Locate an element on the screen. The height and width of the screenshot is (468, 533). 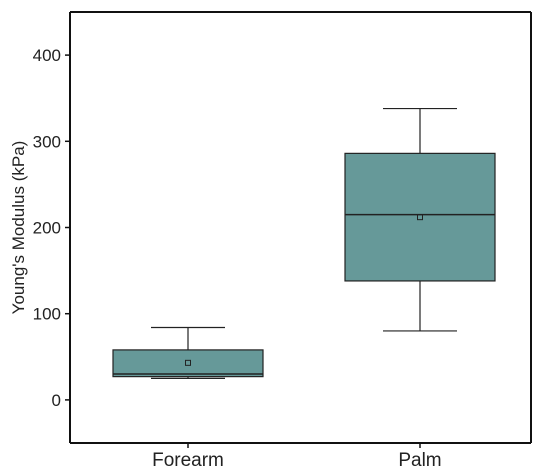
box-palm is located at coordinates (420, 219).